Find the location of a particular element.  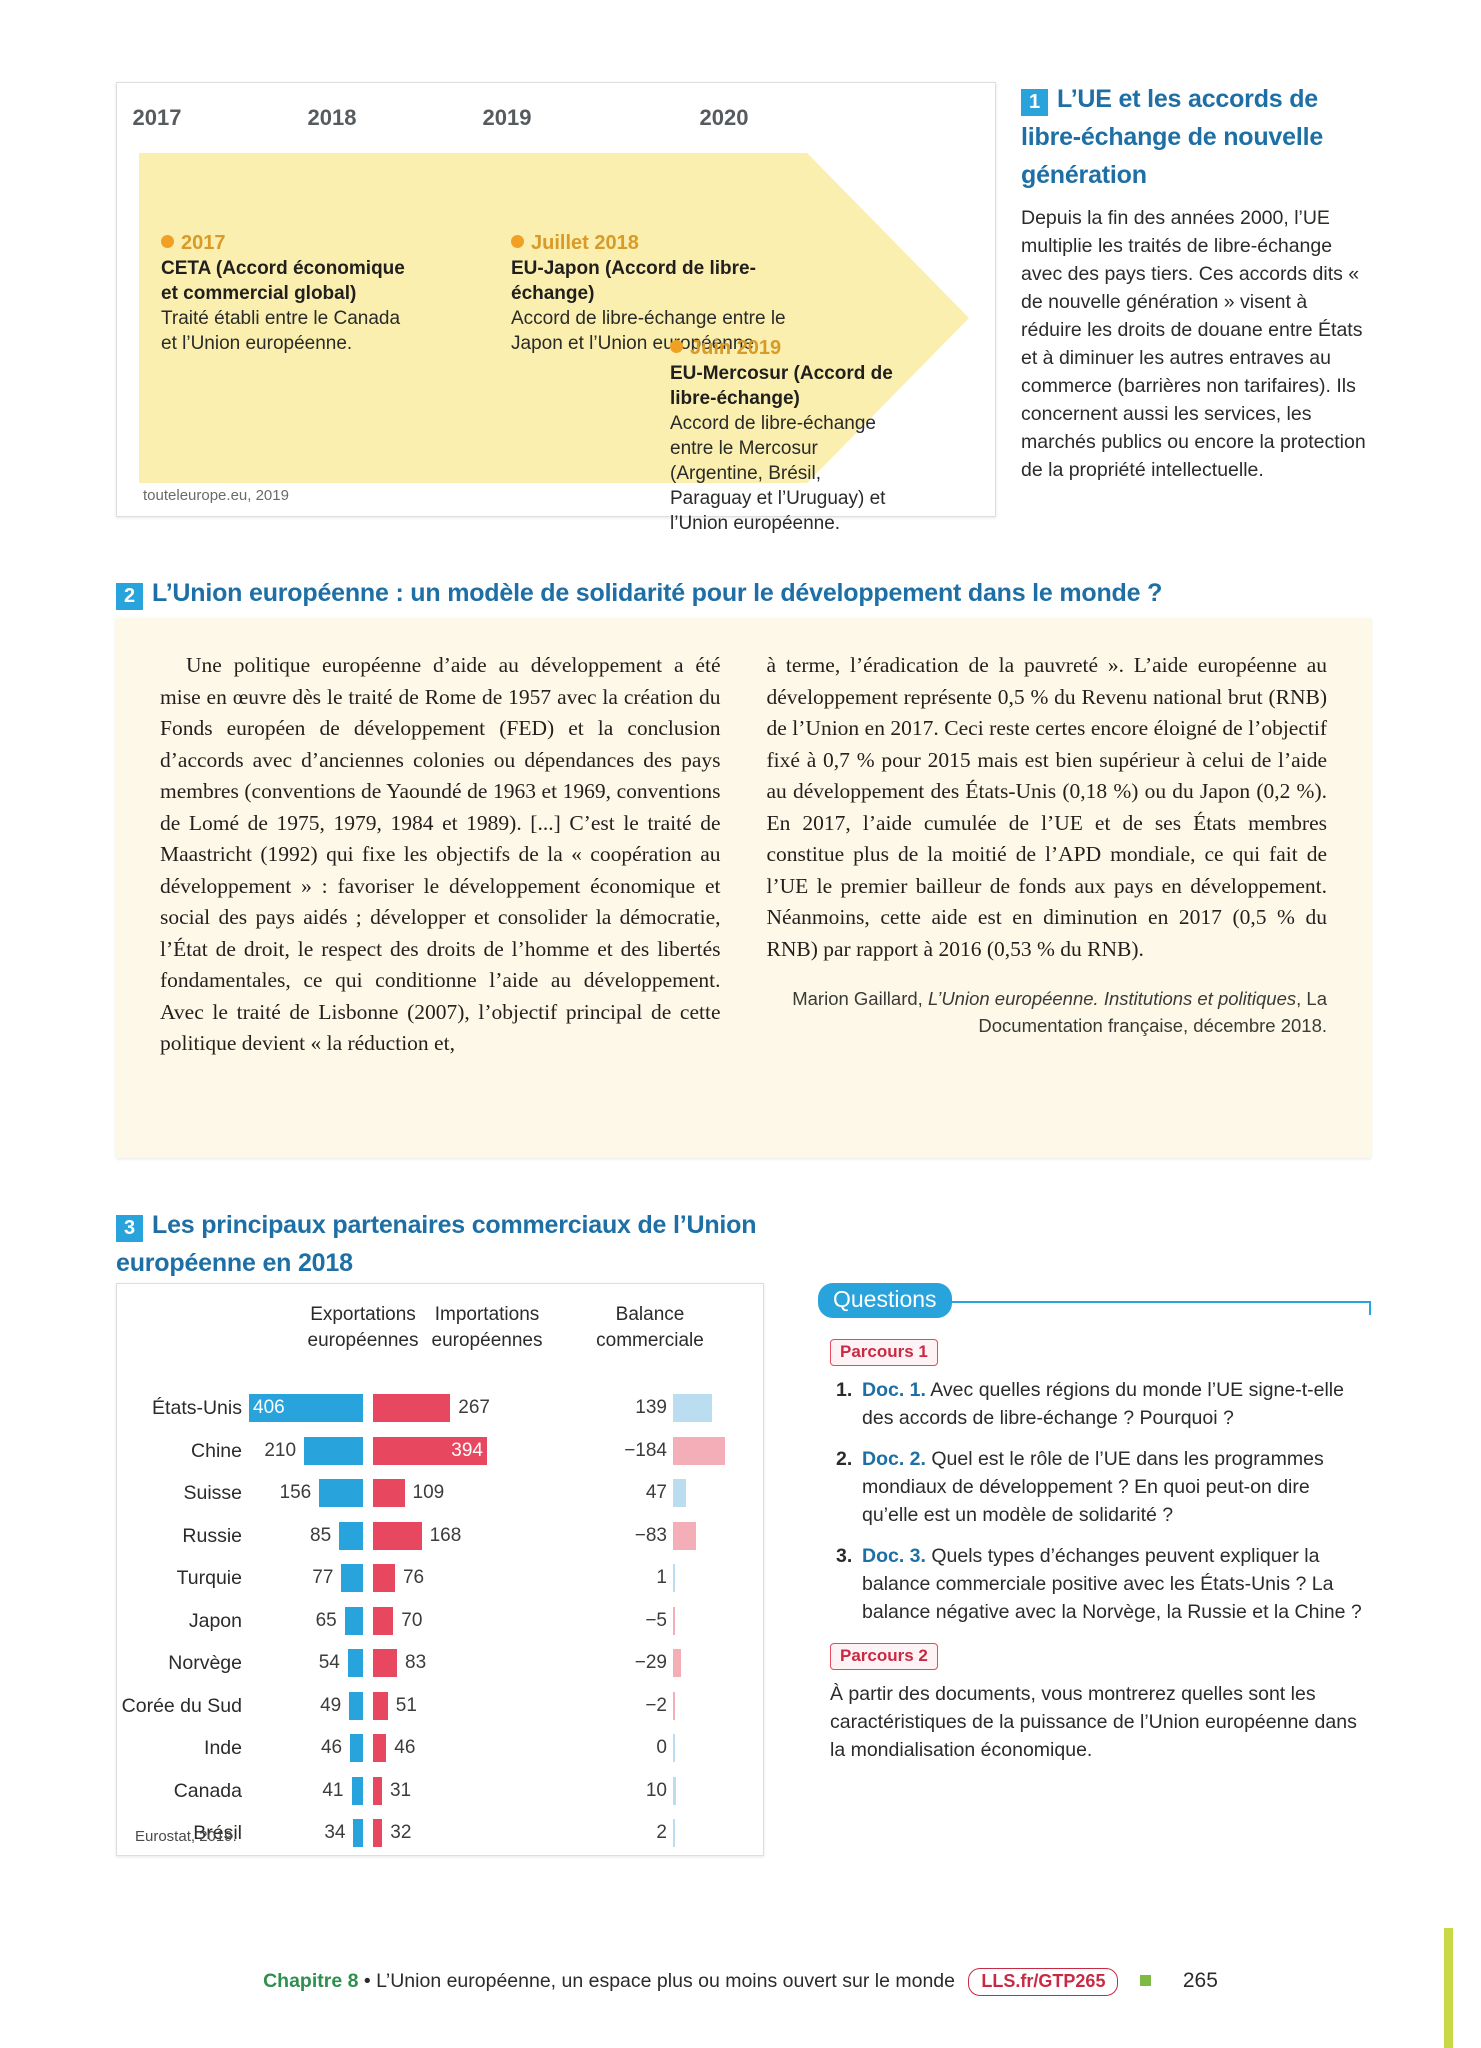

chart-import-group: 267 is located at coordinates (431, 1408).